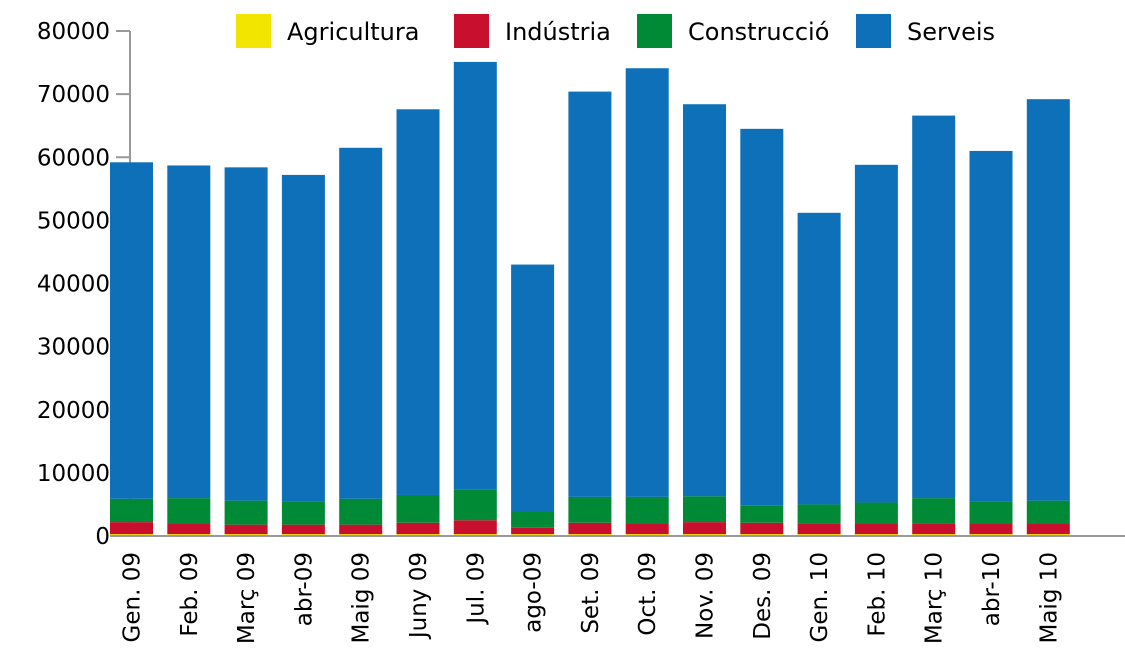  What do you see at coordinates (615, 31) in the screenshot?
I see `legend: Agricultura Indústria Construcció Serveis` at bounding box center [615, 31].